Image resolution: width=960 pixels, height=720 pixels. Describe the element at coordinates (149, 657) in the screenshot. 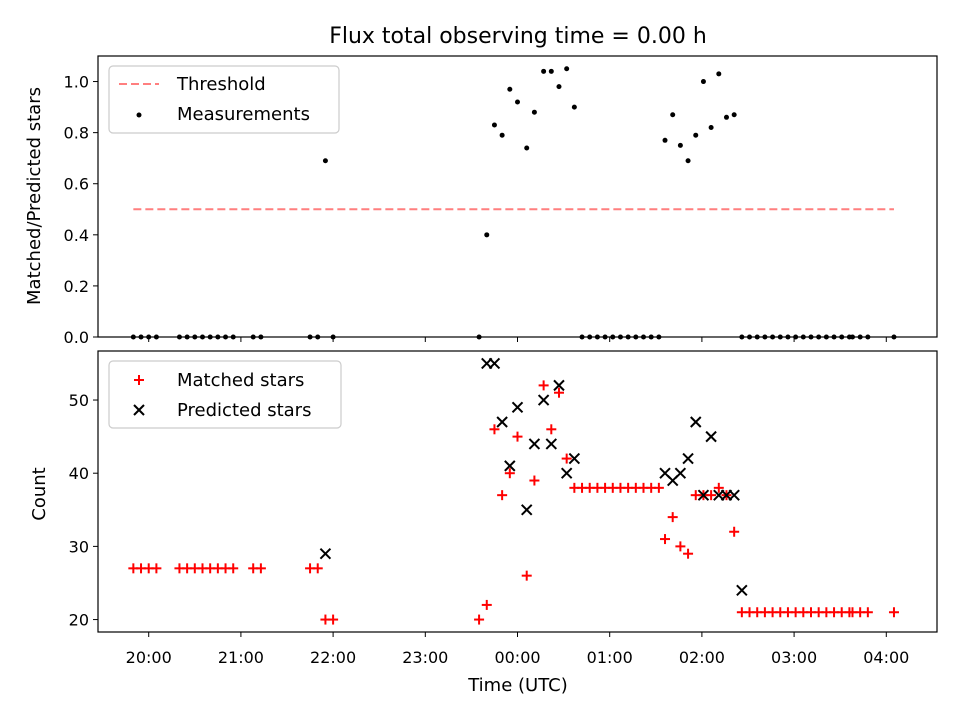

I see `x-tick-label: 20:00` at that location.